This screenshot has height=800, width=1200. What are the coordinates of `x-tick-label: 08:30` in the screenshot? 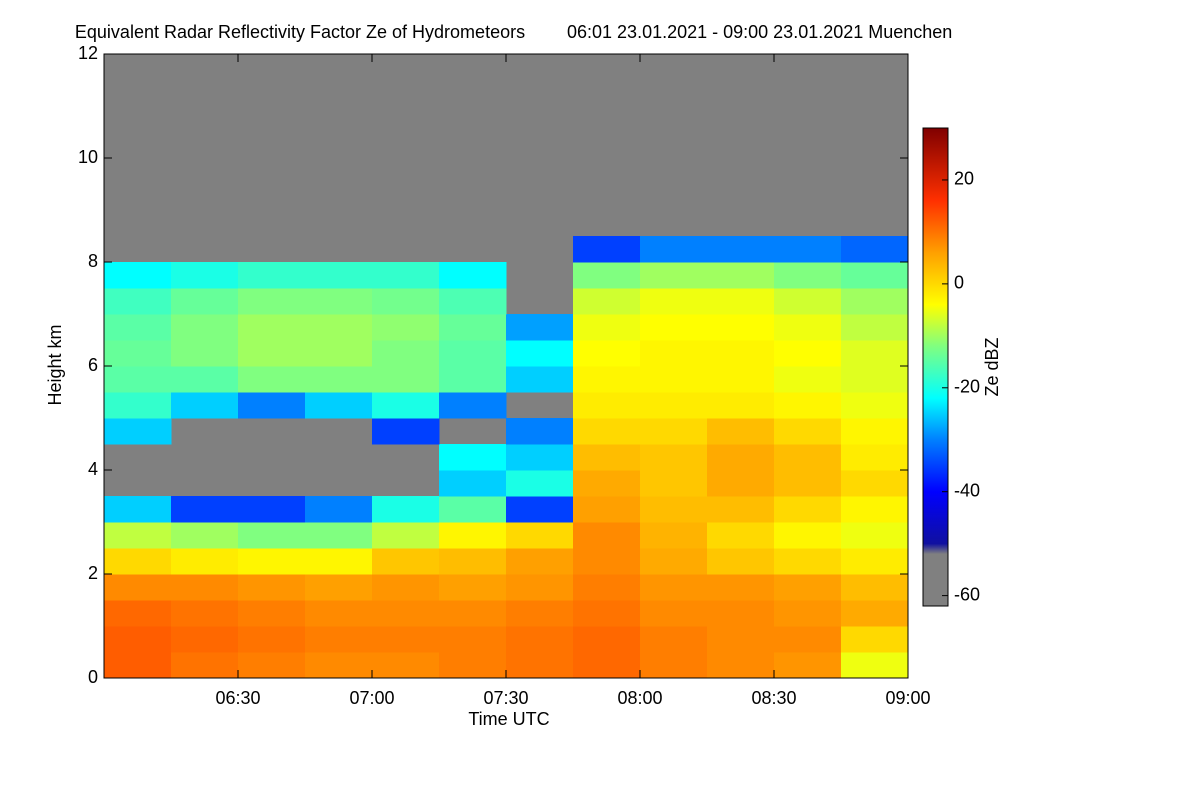 It's located at (773, 698).